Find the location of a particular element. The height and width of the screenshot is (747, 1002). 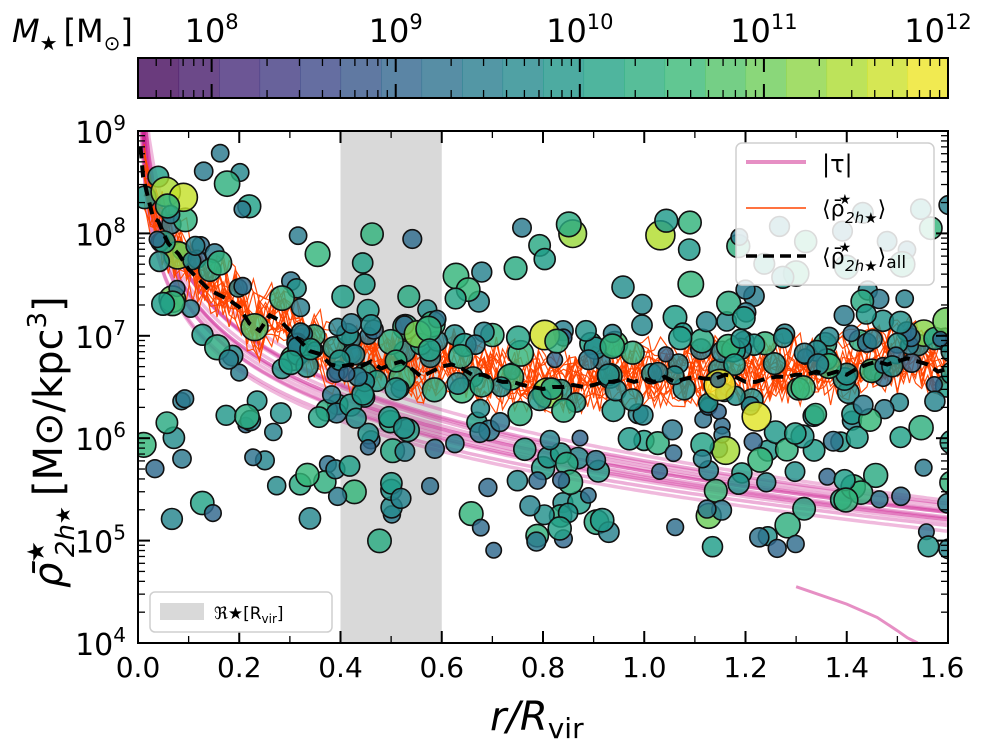

y-tick-label: 10⁷ is located at coordinates (100, 336).